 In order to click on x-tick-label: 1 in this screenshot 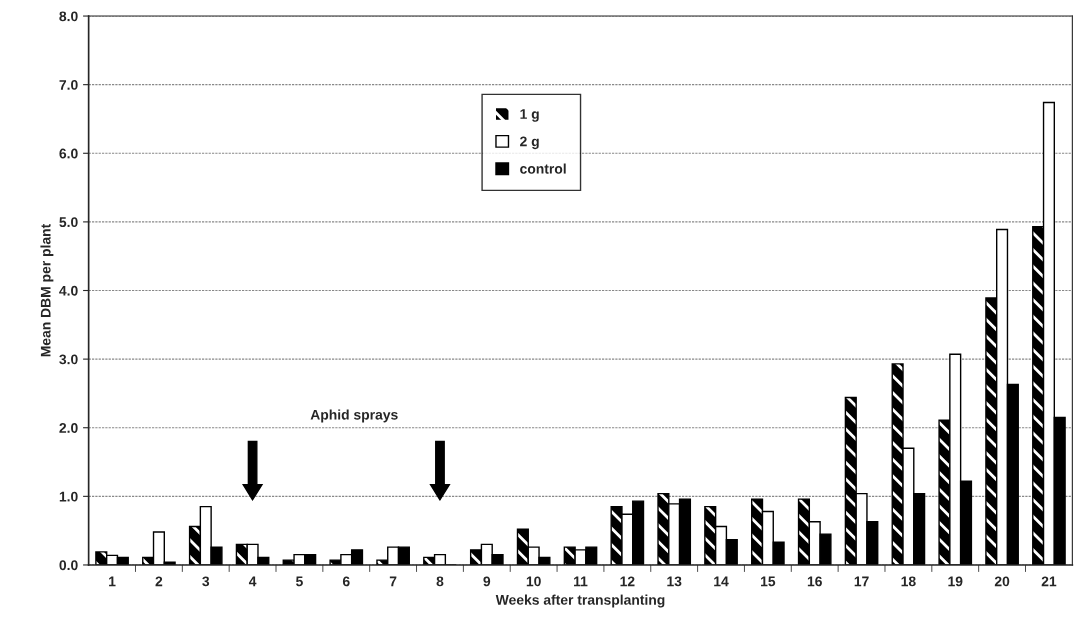, I will do `click(112, 581)`.